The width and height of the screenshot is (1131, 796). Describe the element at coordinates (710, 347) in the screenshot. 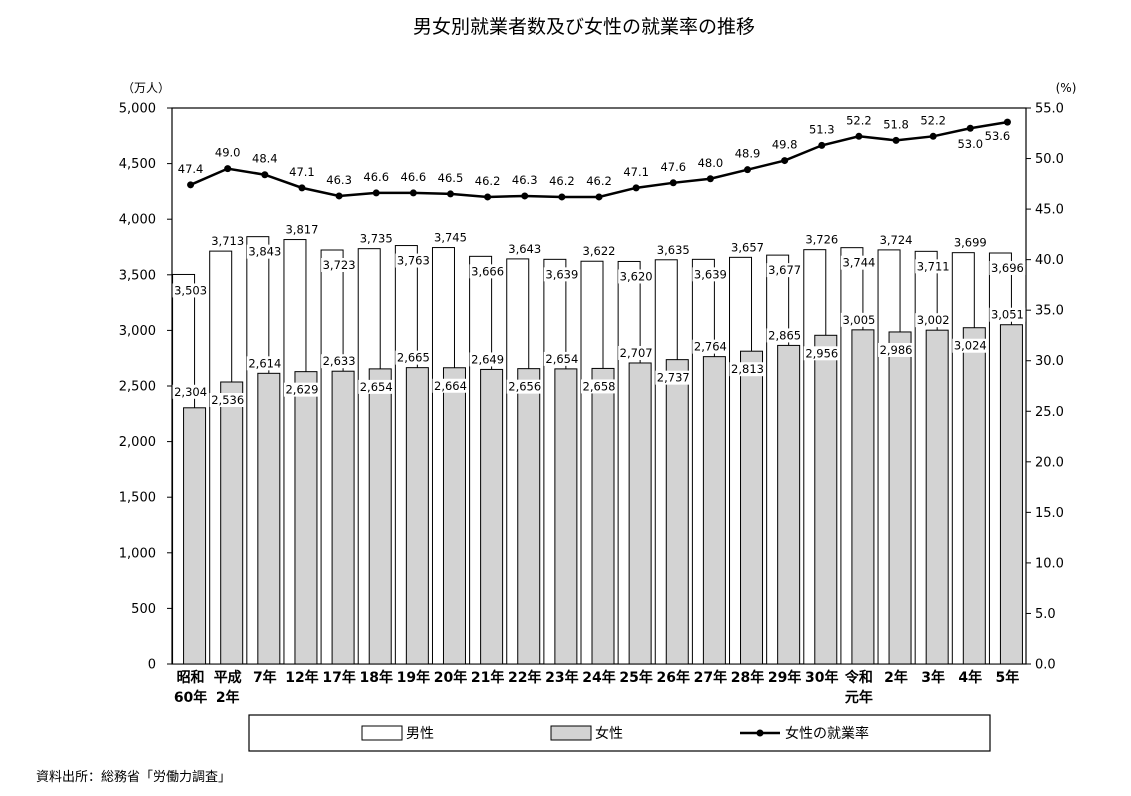

I see `female-data-label: 2,764` at that location.